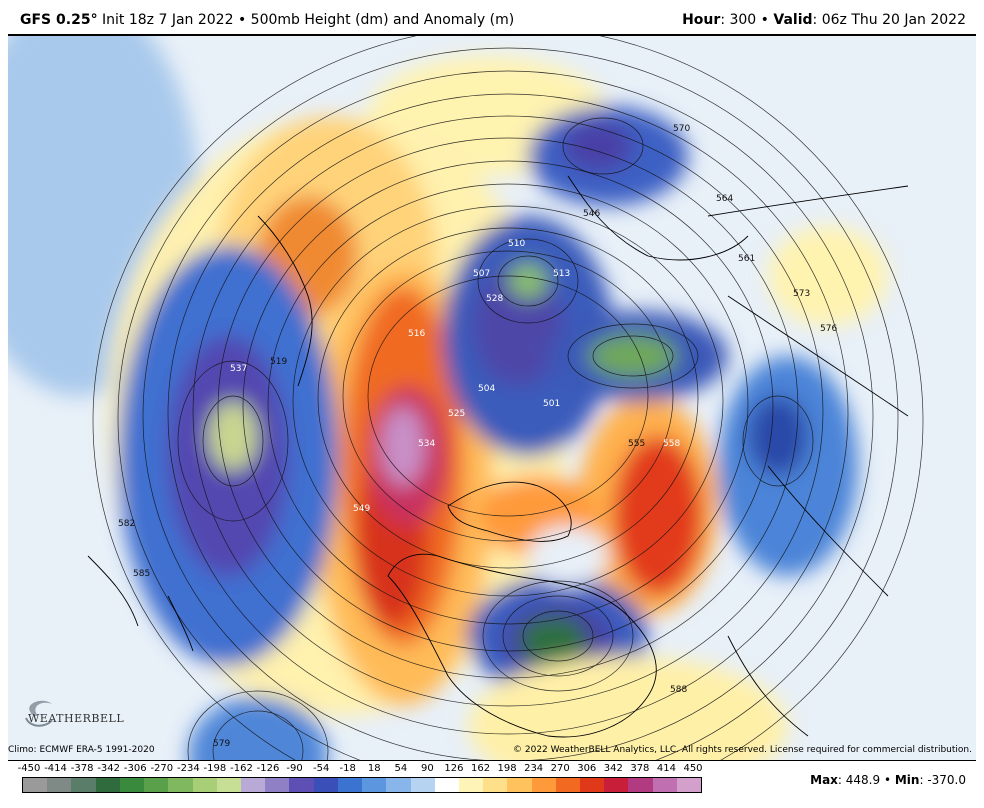 The image size is (984, 808). I want to click on header-divider, so click(492, 35).